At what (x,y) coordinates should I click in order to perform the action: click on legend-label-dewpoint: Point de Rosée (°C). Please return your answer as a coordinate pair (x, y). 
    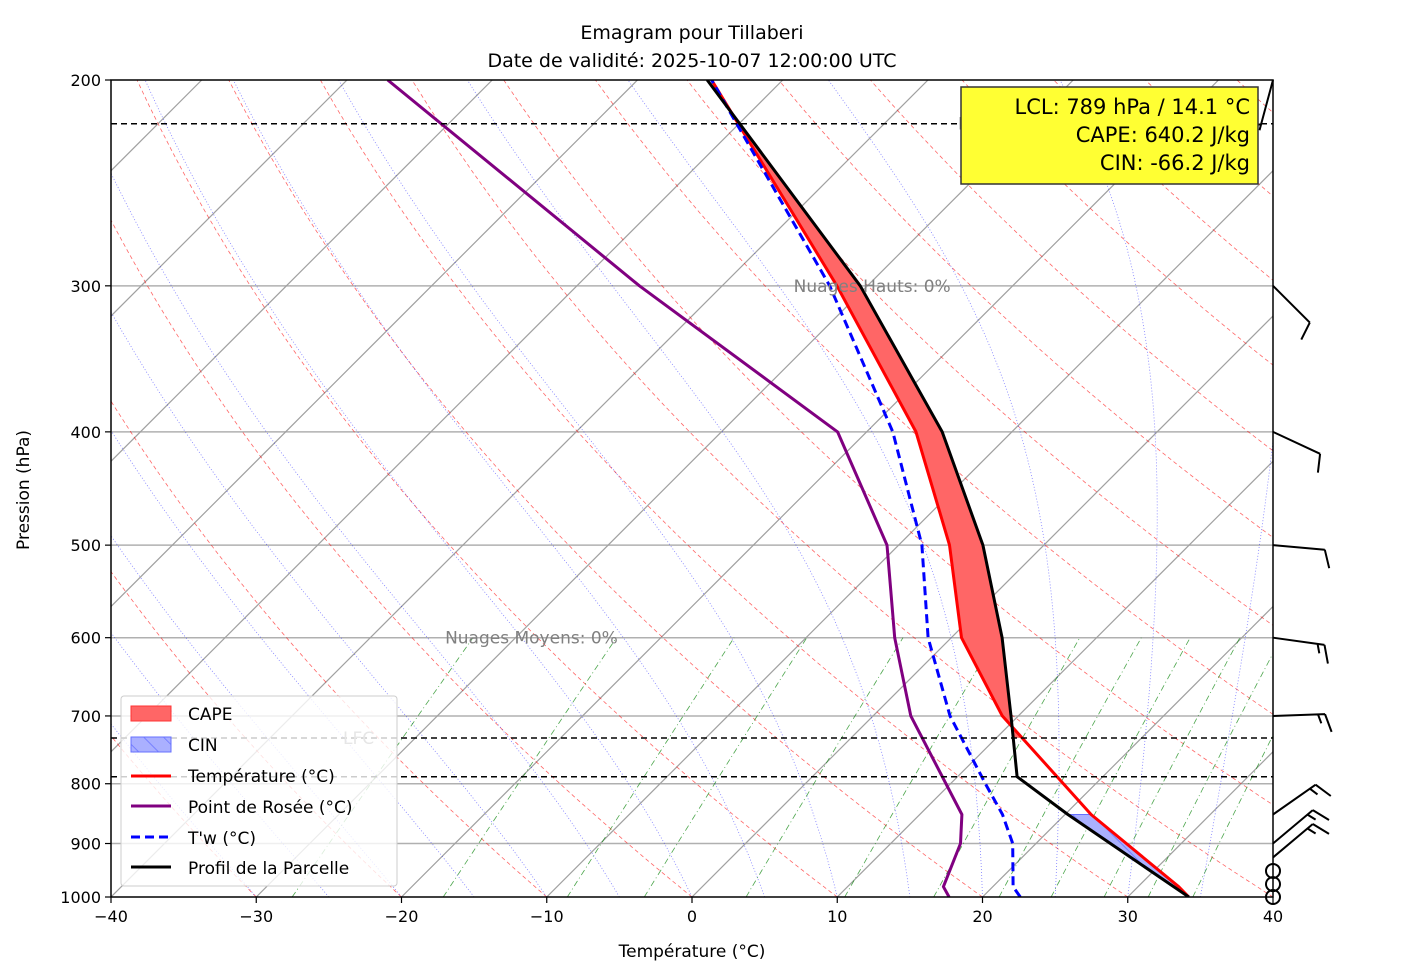
    Looking at the image, I should click on (270, 808).